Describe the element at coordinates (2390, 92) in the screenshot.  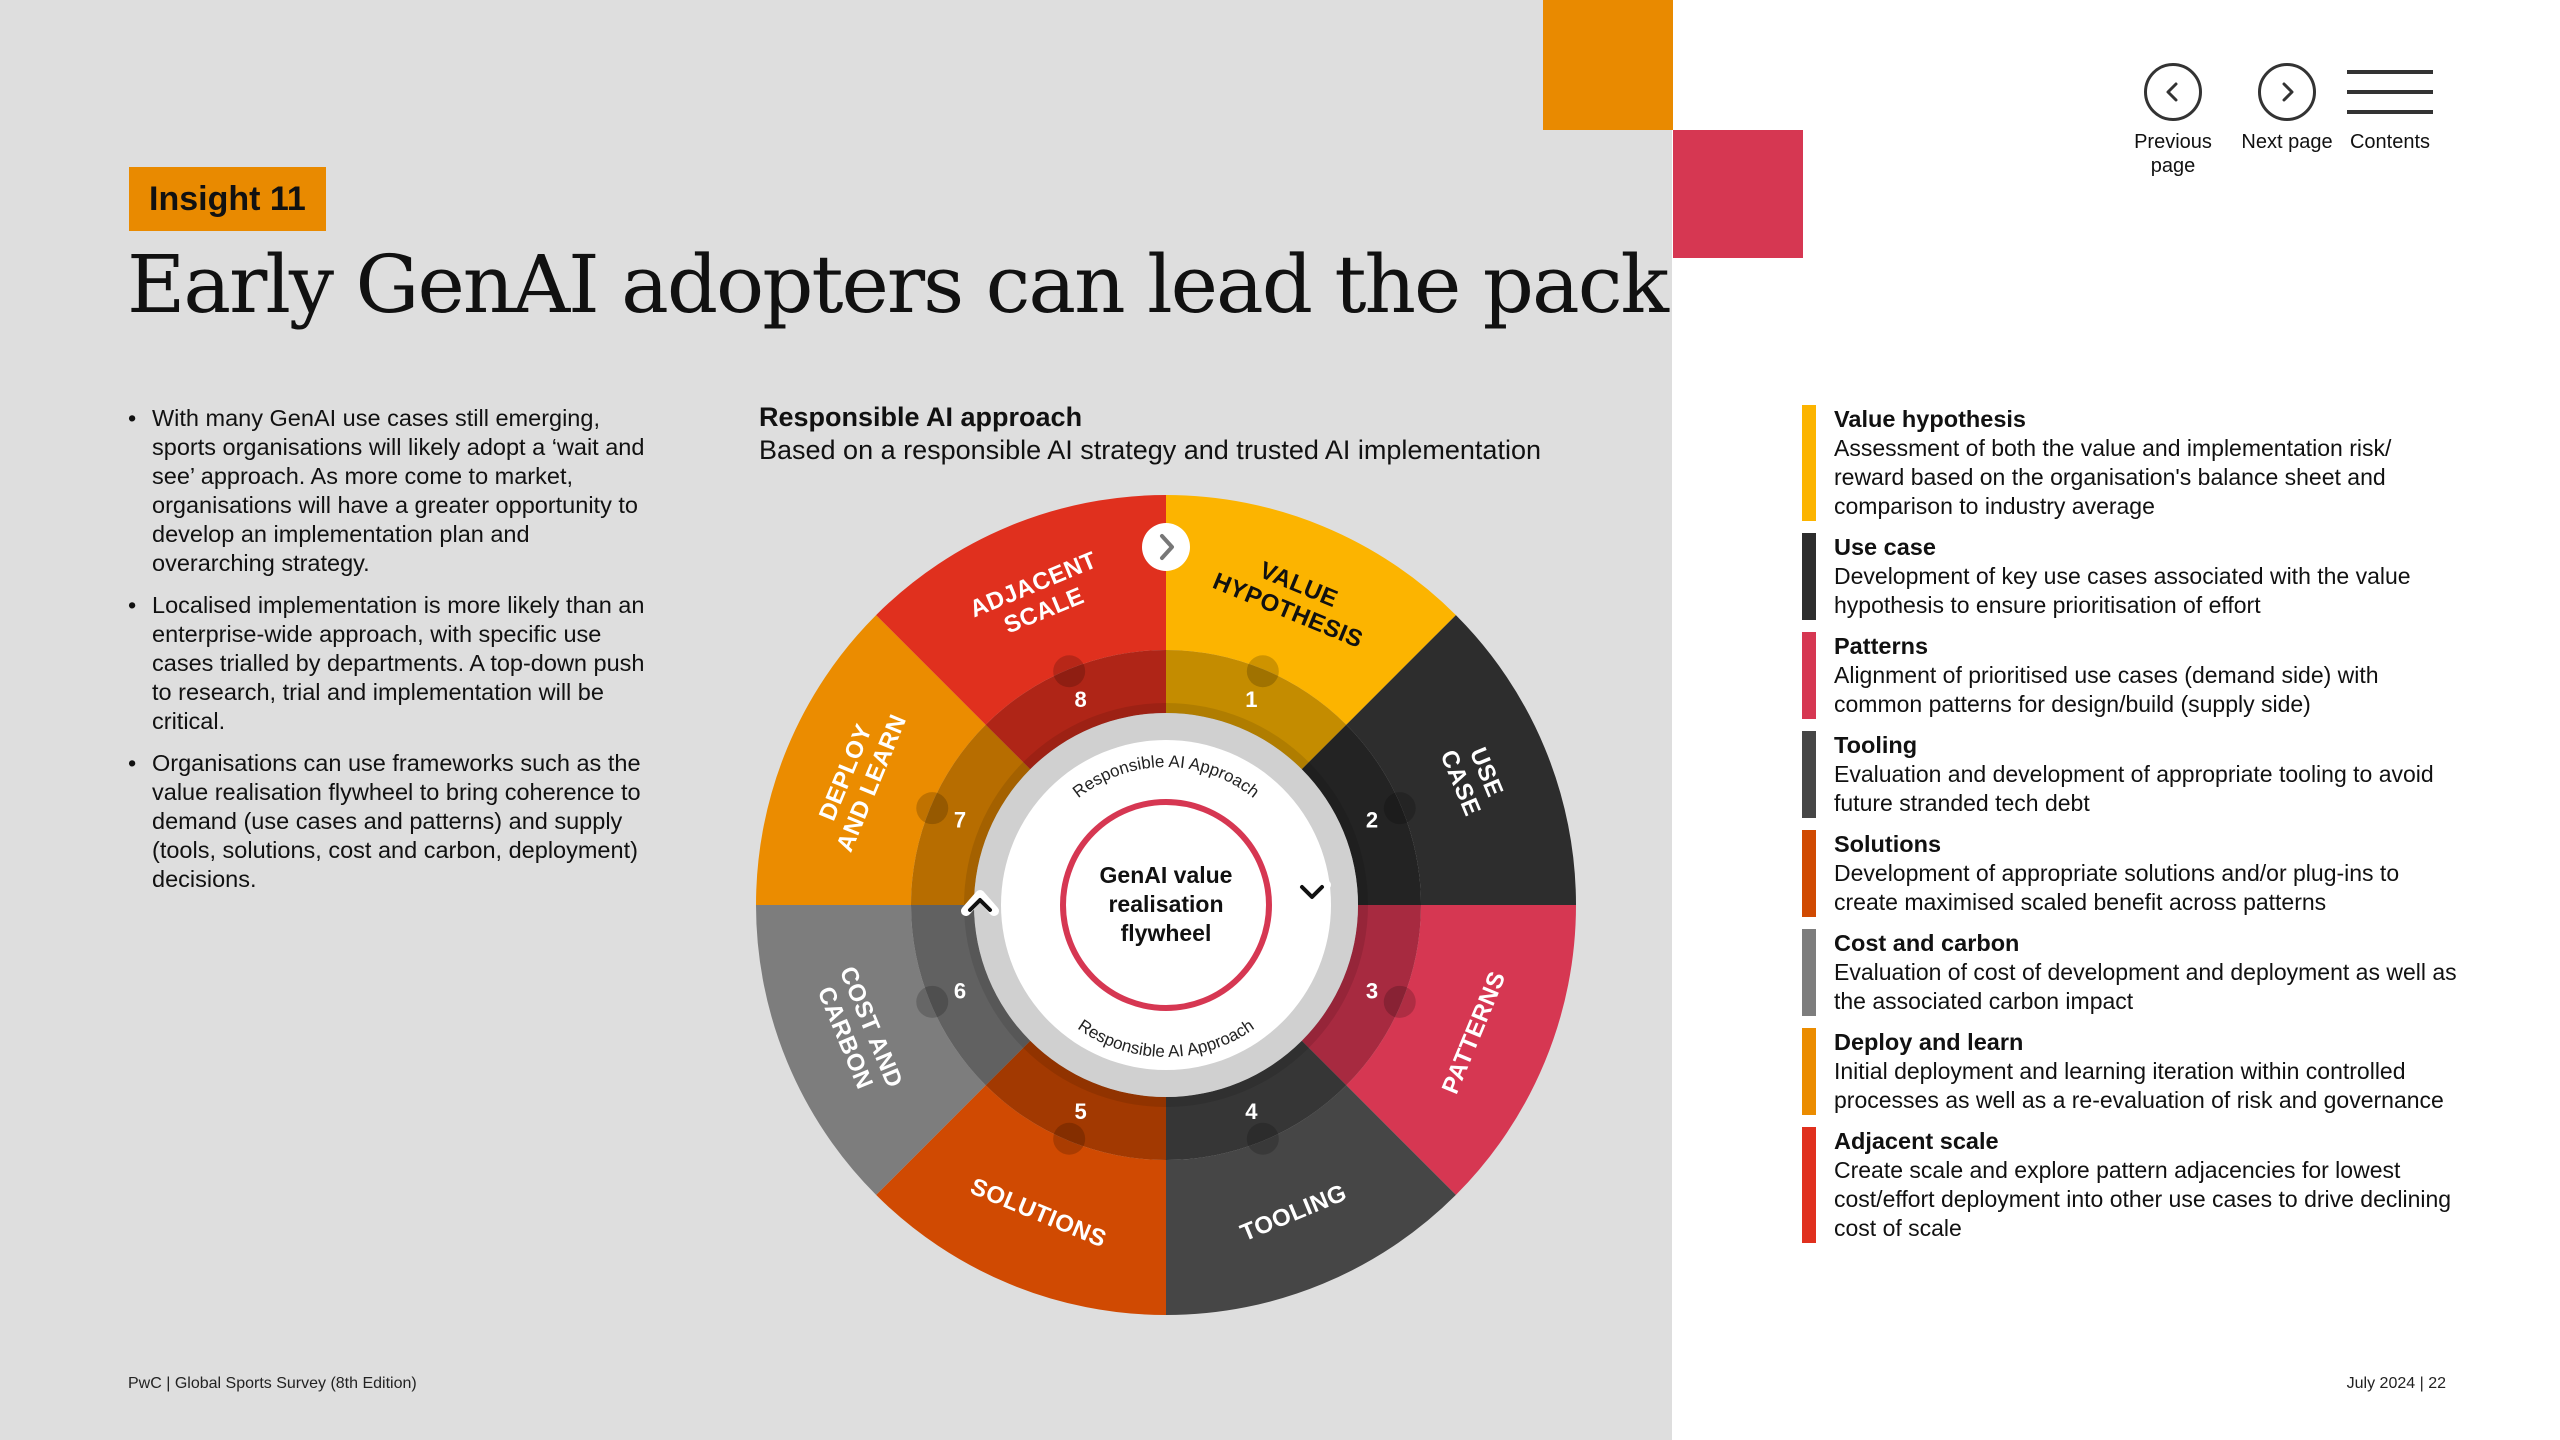
I see `contents-menu-icon` at that location.